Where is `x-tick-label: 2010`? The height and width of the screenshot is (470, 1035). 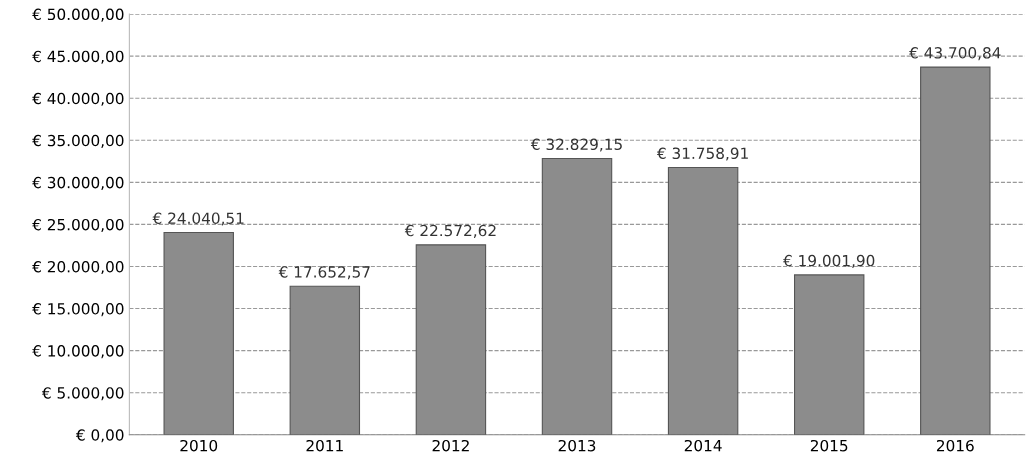
x-tick-label: 2010 is located at coordinates (199, 445).